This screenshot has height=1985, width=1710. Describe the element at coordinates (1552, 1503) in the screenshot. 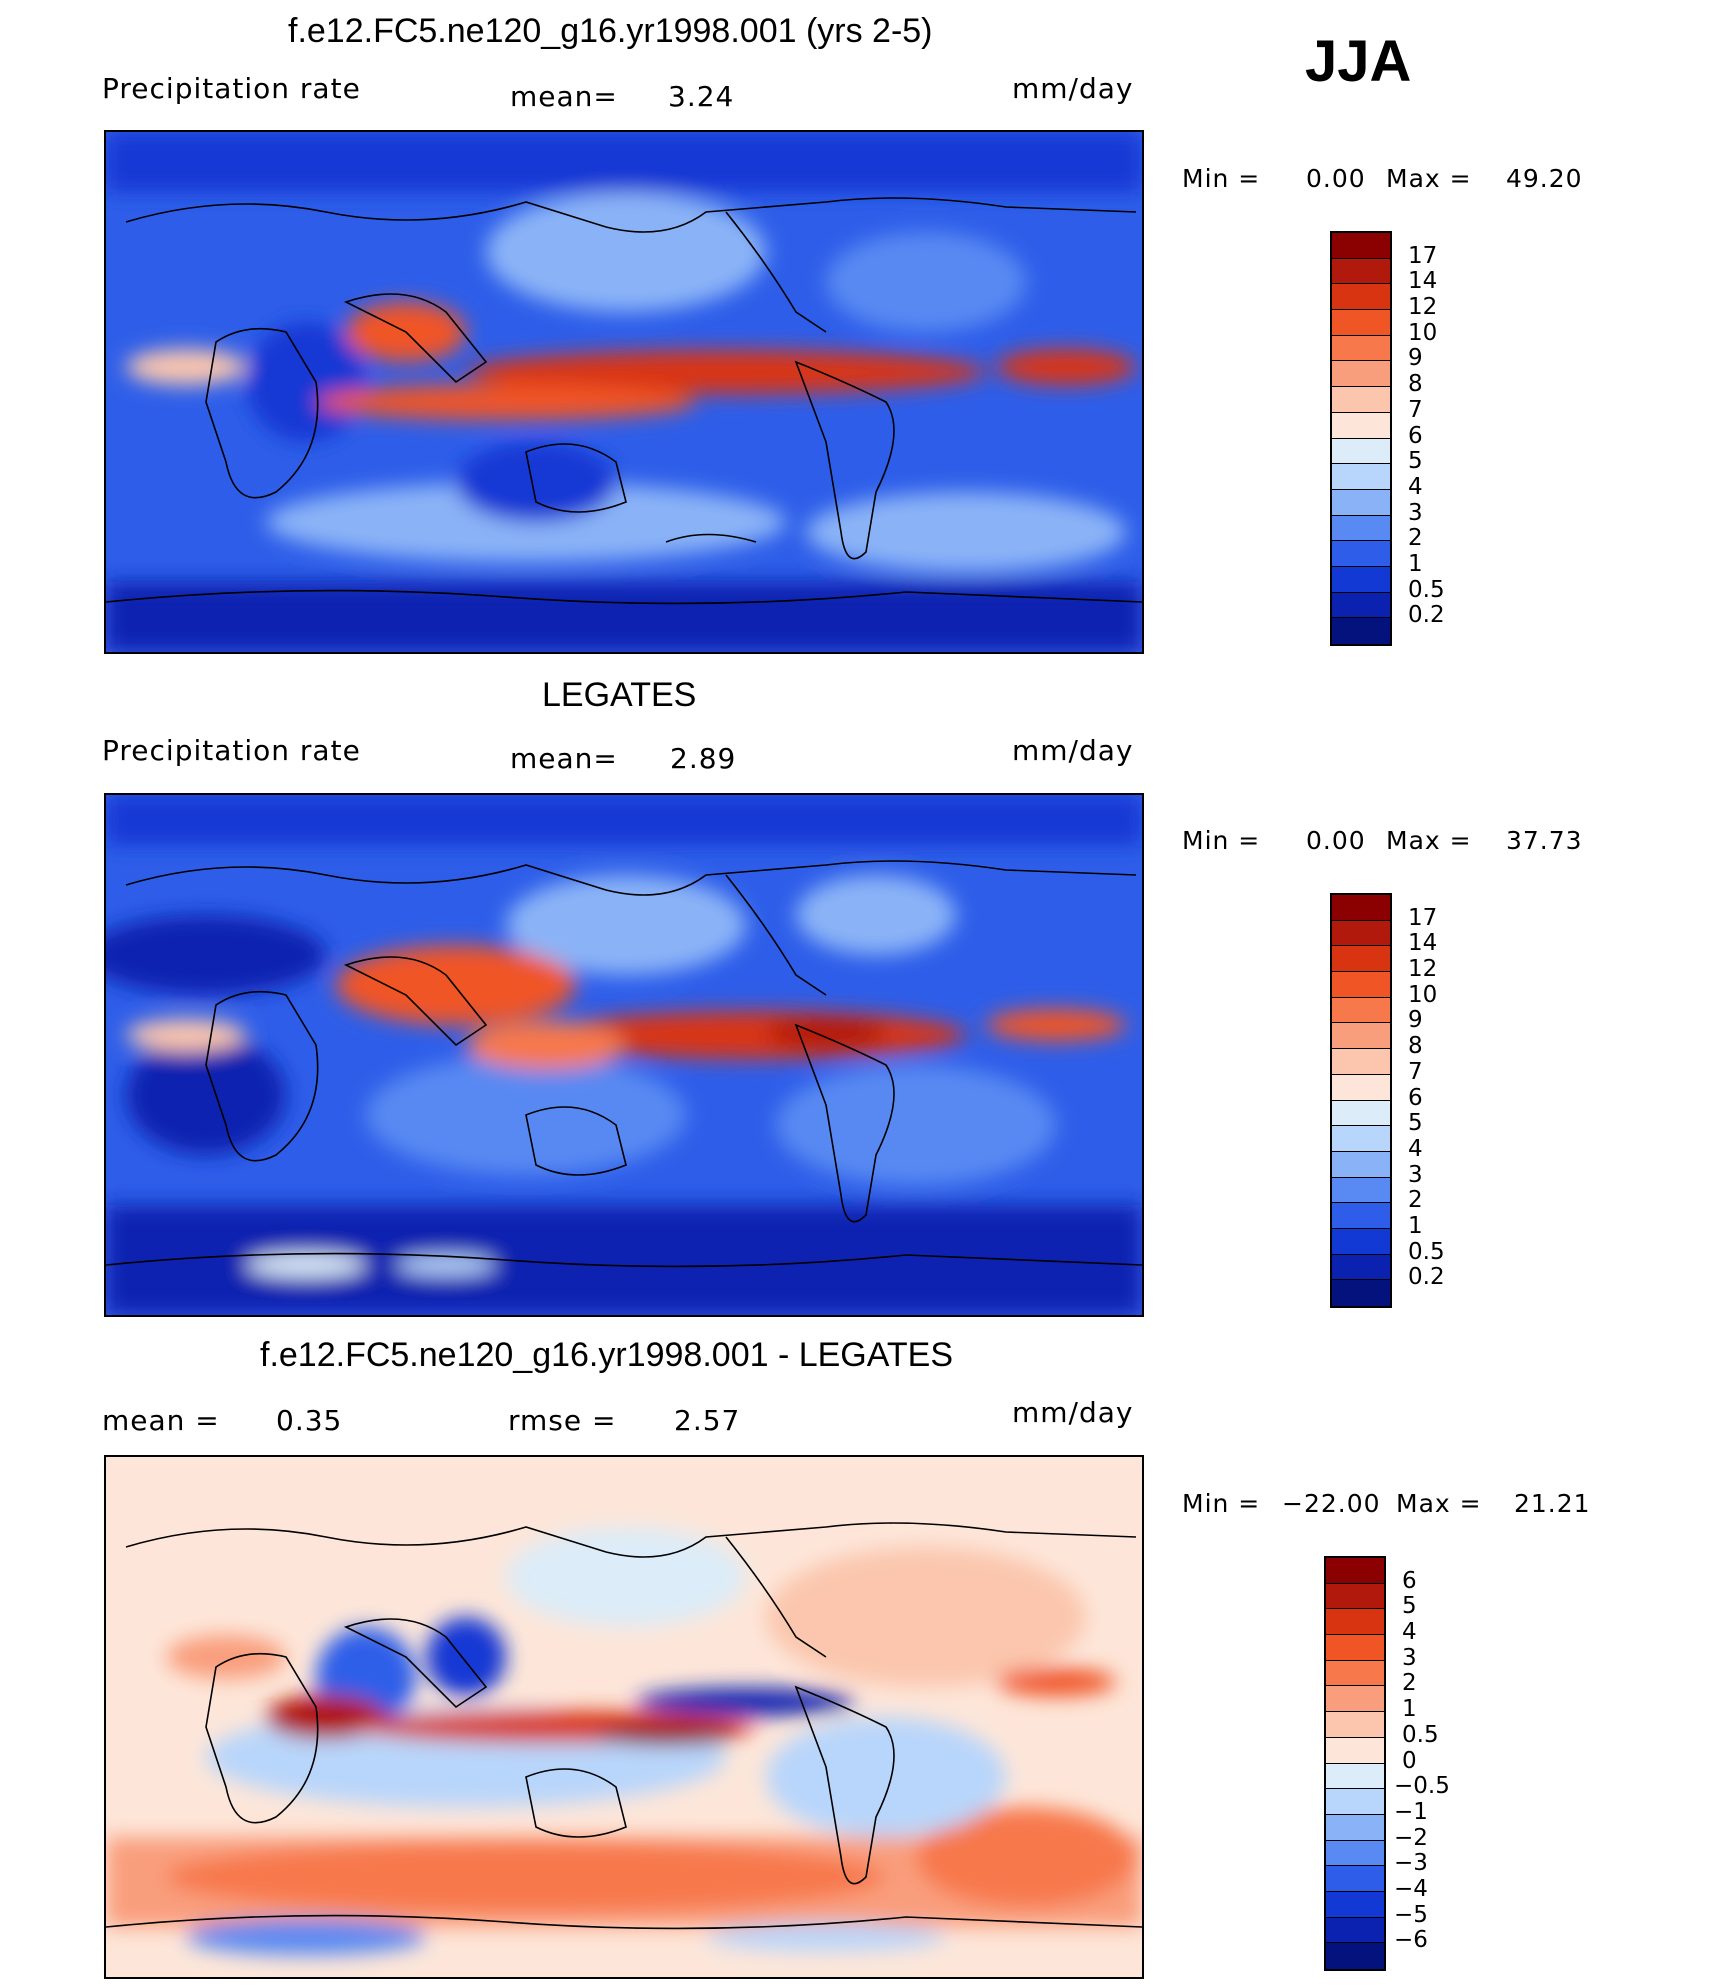

I see `panel-2-max-value: 21.21` at that location.